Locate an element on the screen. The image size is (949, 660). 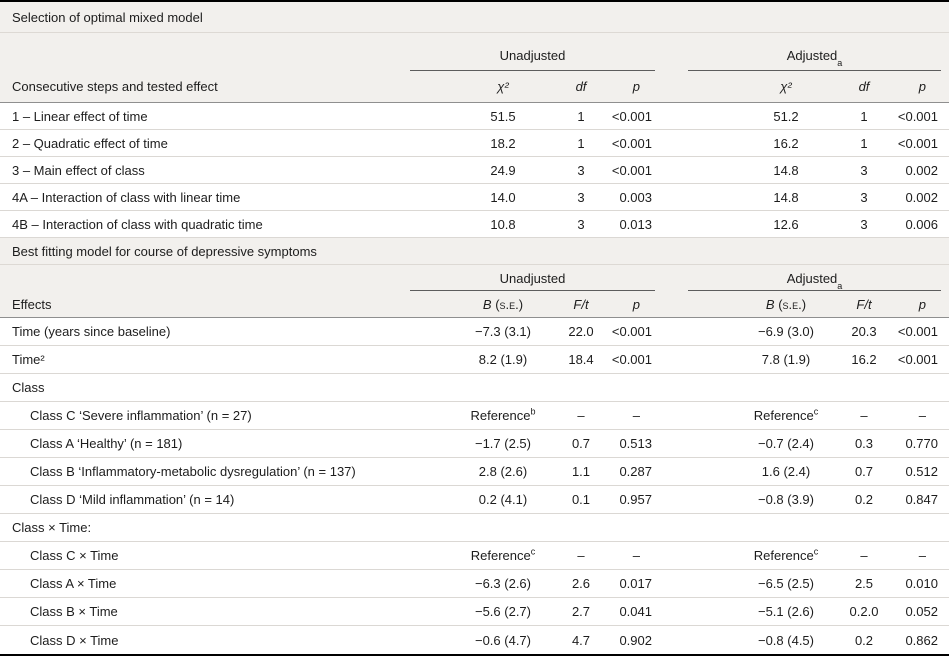
cell-unadjusted-p: 0.957 is located at coordinates (635, 499).